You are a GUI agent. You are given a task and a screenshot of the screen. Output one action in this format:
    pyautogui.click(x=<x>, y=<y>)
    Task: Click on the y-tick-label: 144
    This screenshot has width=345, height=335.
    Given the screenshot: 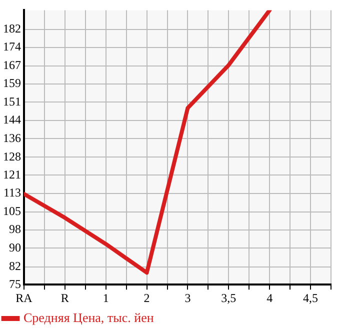 What is the action you would take?
    pyautogui.click(x=12, y=119)
    